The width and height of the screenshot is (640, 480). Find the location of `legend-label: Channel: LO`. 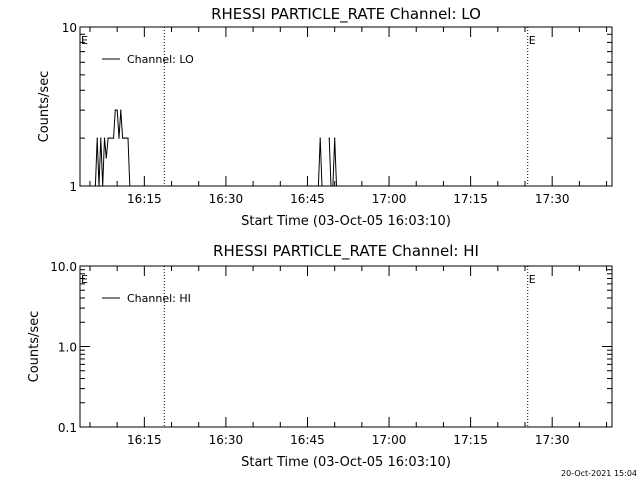

legend-label: Channel: LO is located at coordinates (160, 59).